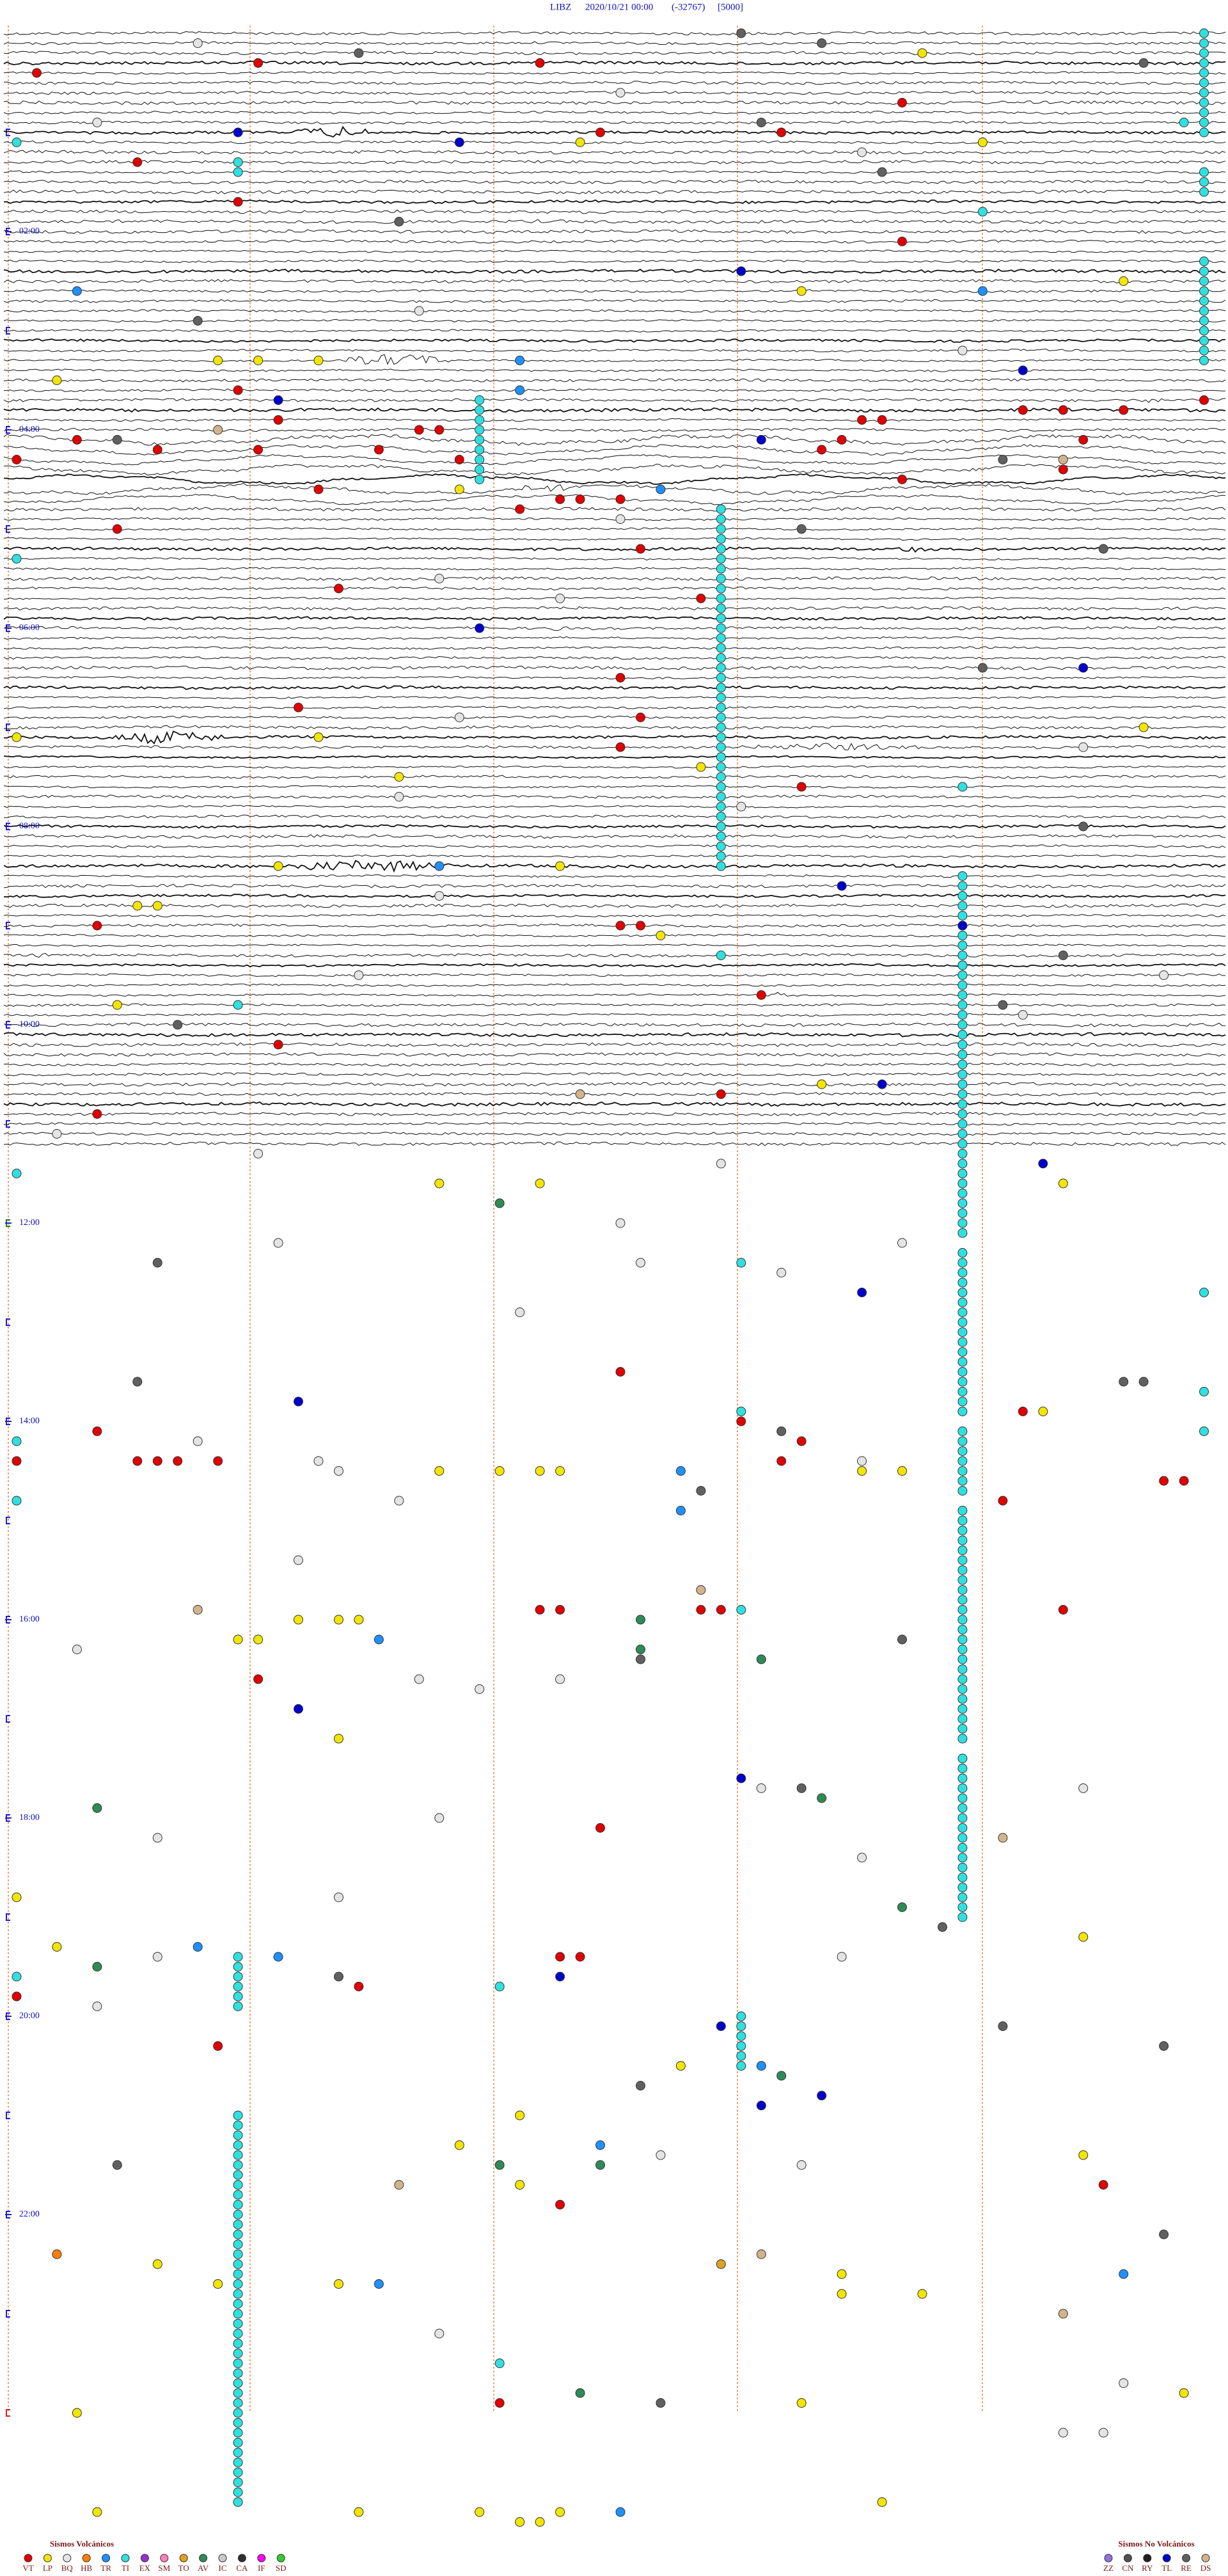 This screenshot has height=2576, width=1228. Describe the element at coordinates (1186, 2568) in the screenshot. I see `legend-label: RE` at that location.